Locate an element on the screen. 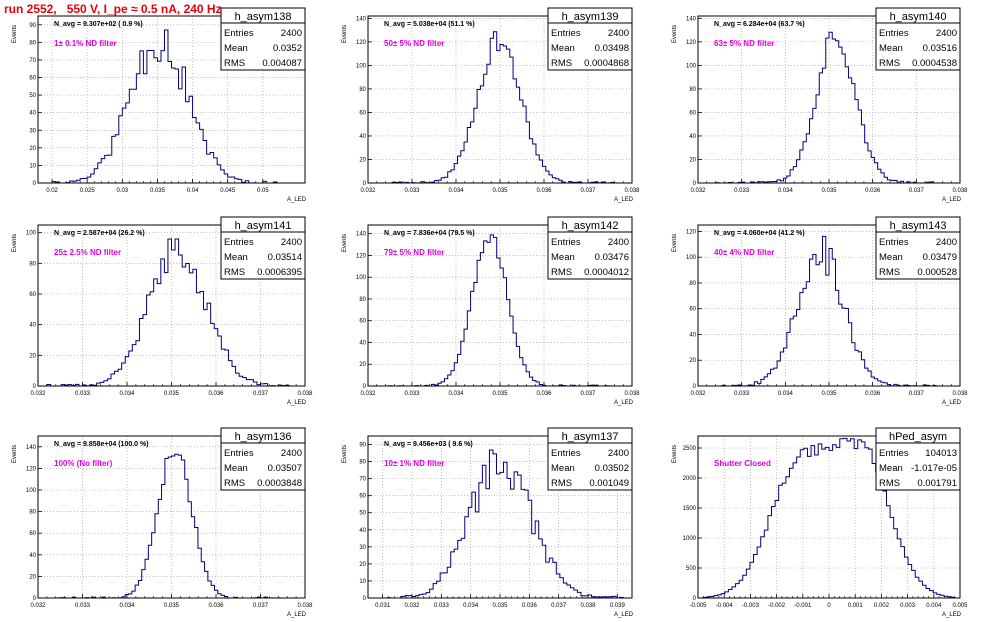 The width and height of the screenshot is (996, 622). y-tick-label: 1000 is located at coordinates (690, 539).